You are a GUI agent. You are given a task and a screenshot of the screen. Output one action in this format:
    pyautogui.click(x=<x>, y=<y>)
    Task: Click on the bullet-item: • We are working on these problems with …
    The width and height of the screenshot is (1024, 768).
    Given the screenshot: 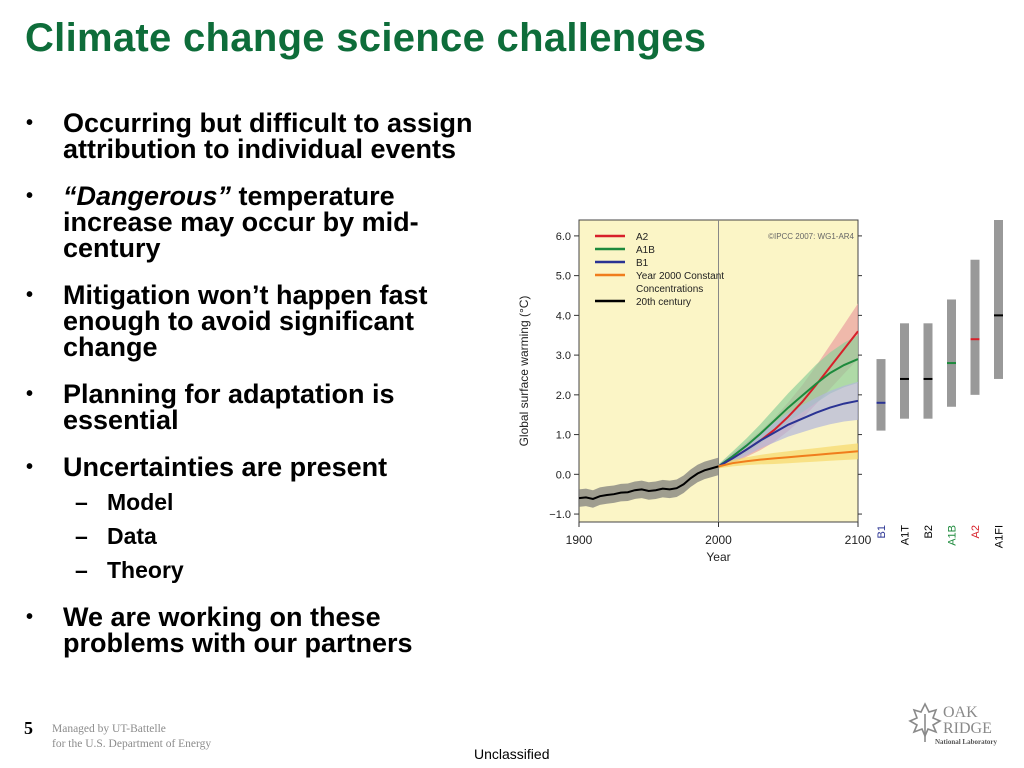 What is the action you would take?
    pyautogui.click(x=284, y=630)
    